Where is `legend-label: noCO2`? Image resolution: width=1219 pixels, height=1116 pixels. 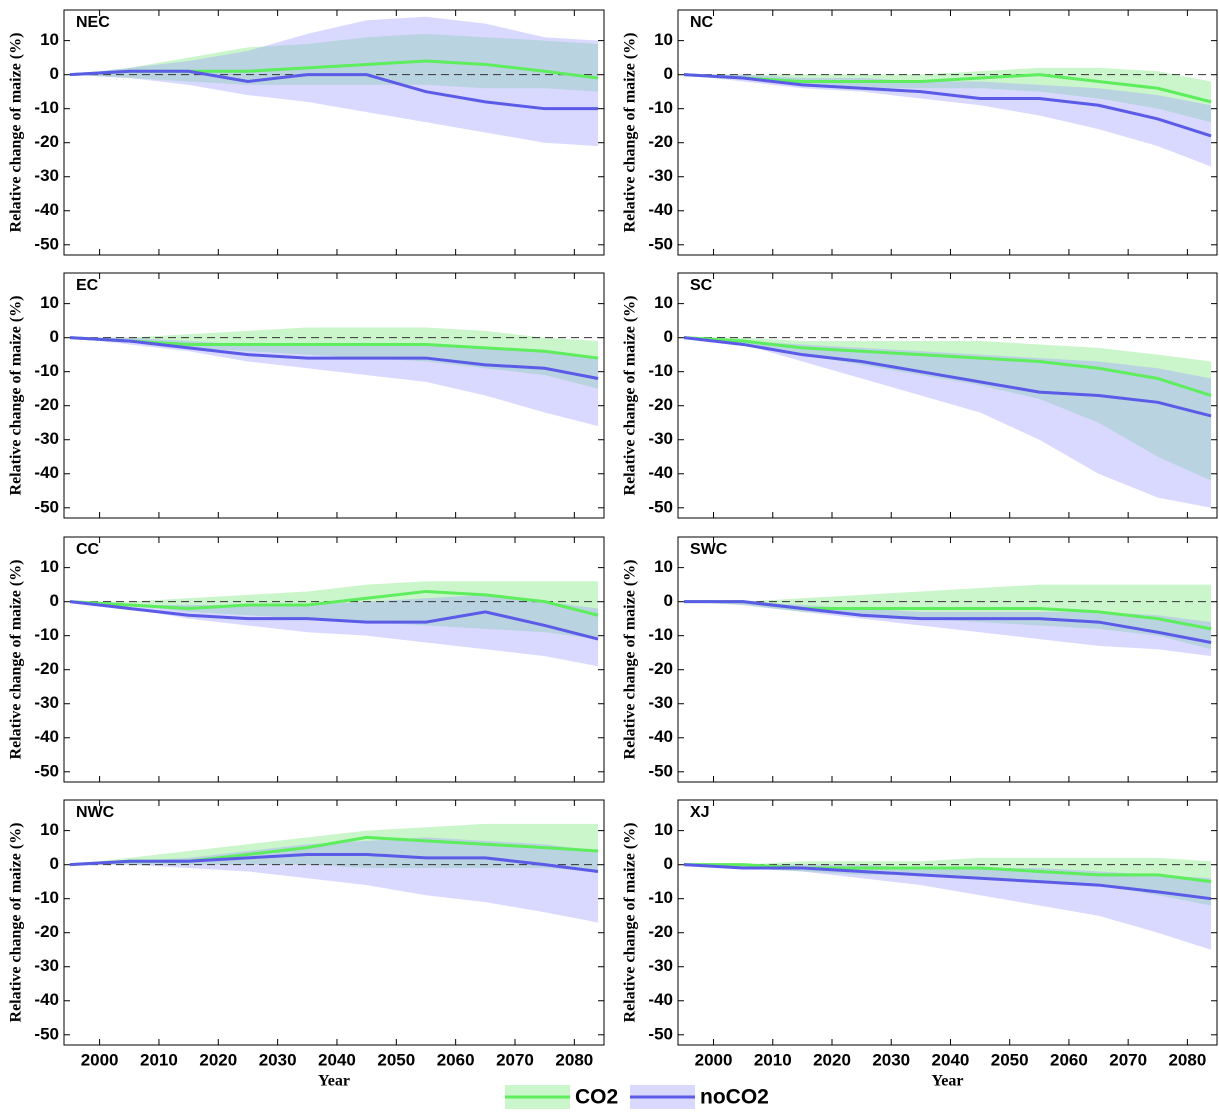
legend-label: noCO2 is located at coordinates (734, 1097).